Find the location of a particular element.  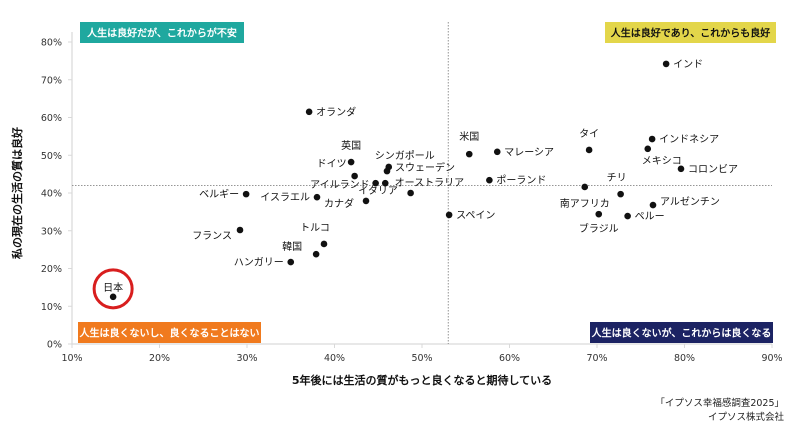

quadrant-label-text: 人生は良くないし、良くなることはない is located at coordinates (170, 333).